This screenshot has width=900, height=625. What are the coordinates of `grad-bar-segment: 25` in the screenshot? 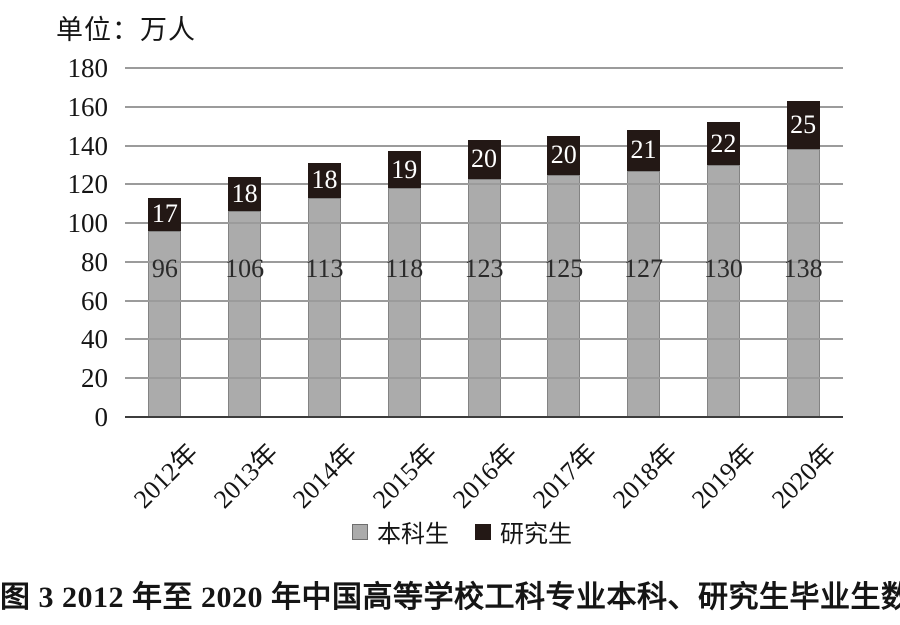 It's located at (803, 125).